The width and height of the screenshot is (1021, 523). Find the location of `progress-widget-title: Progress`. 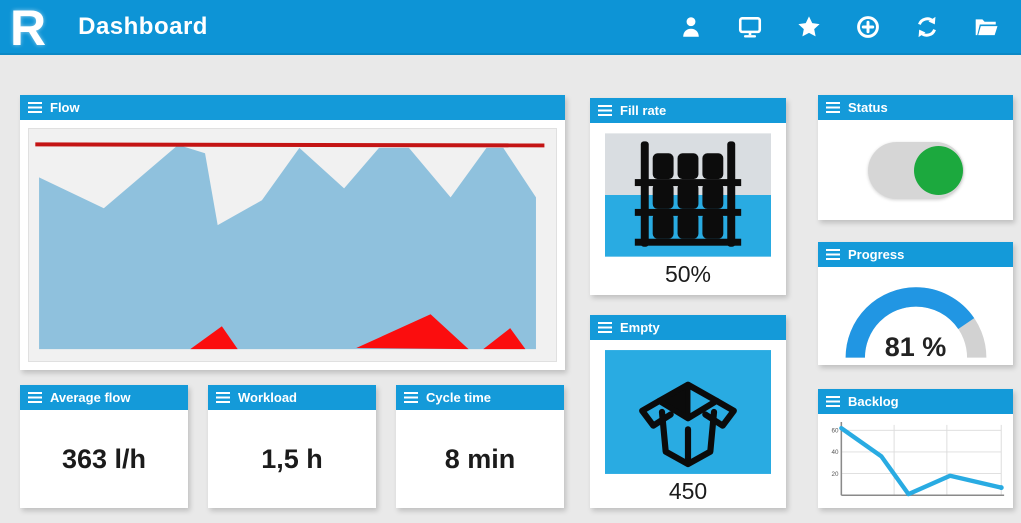

progress-widget-title: Progress is located at coordinates (876, 254).